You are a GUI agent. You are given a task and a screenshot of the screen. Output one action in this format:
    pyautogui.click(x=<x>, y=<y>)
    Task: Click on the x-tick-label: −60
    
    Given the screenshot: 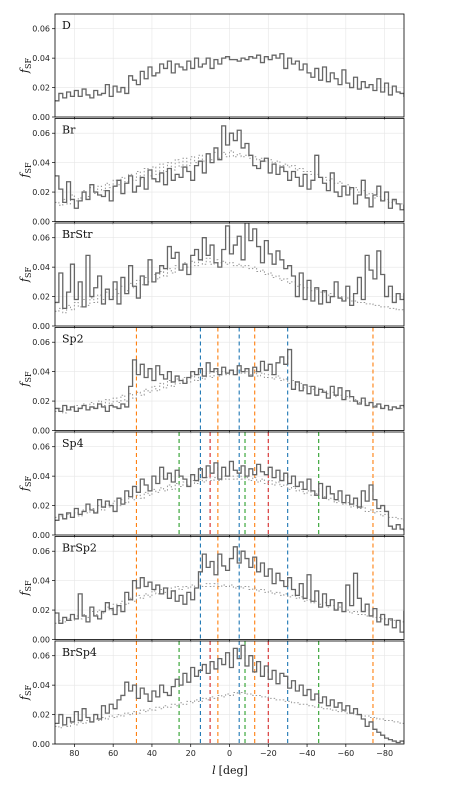 What is the action you would take?
    pyautogui.click(x=345, y=753)
    